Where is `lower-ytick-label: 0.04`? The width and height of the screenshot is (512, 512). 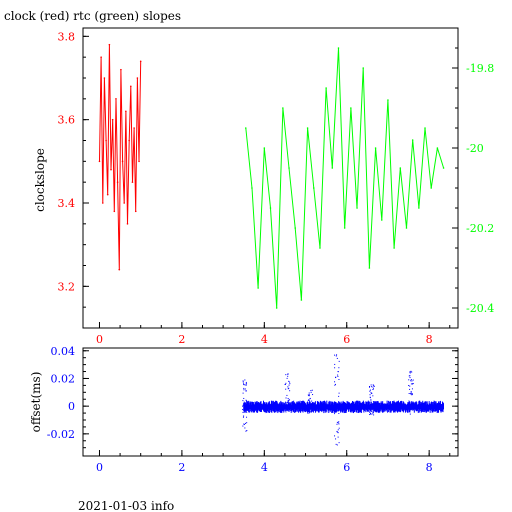
lower-ytick-label: 0.04 is located at coordinates (63, 351).